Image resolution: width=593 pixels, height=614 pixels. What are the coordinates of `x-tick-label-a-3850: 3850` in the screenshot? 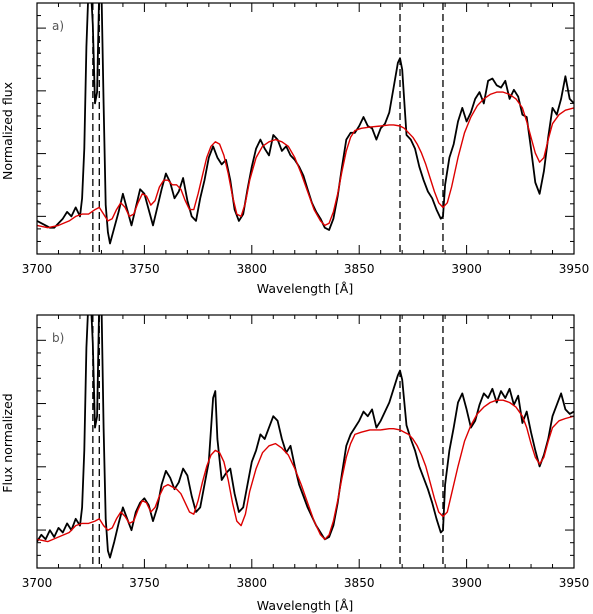 It's located at (359, 269).